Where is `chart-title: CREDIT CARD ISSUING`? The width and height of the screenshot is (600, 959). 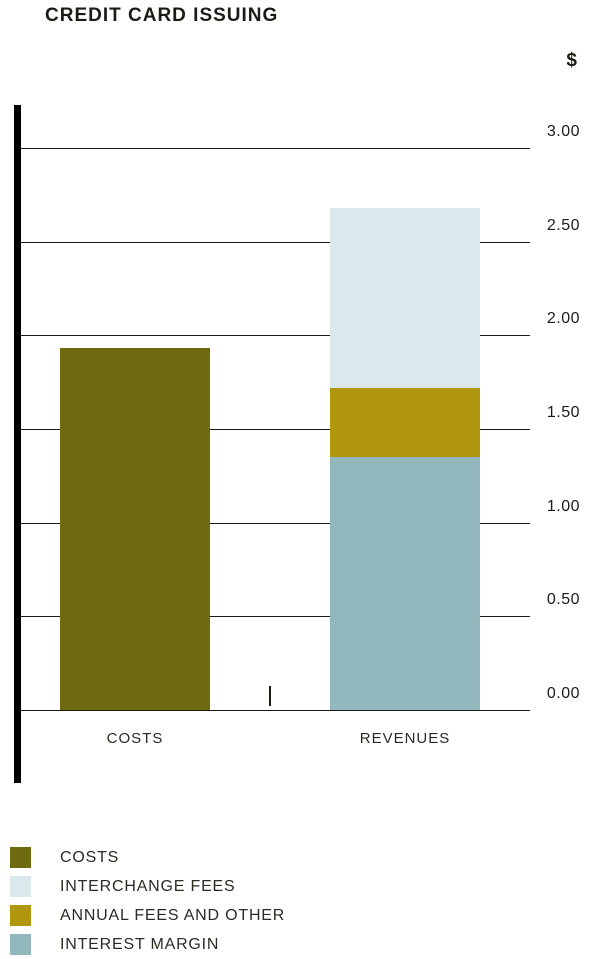
chart-title: CREDIT CARD ISSUING is located at coordinates (162, 15).